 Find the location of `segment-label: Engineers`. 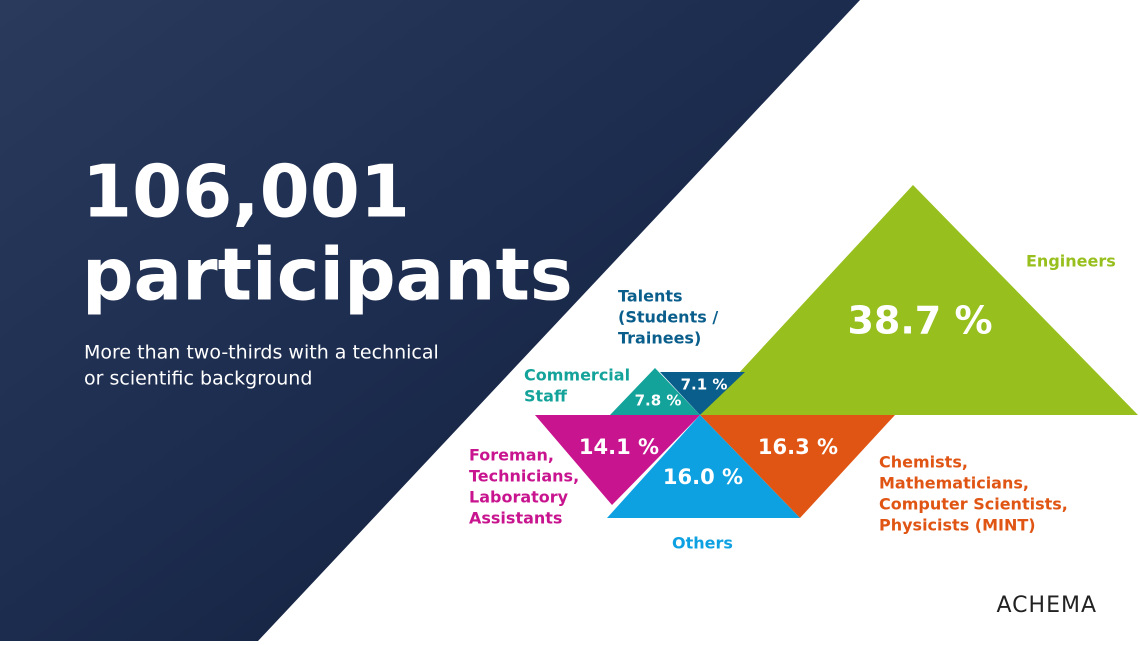

segment-label: Engineers is located at coordinates (1071, 261).